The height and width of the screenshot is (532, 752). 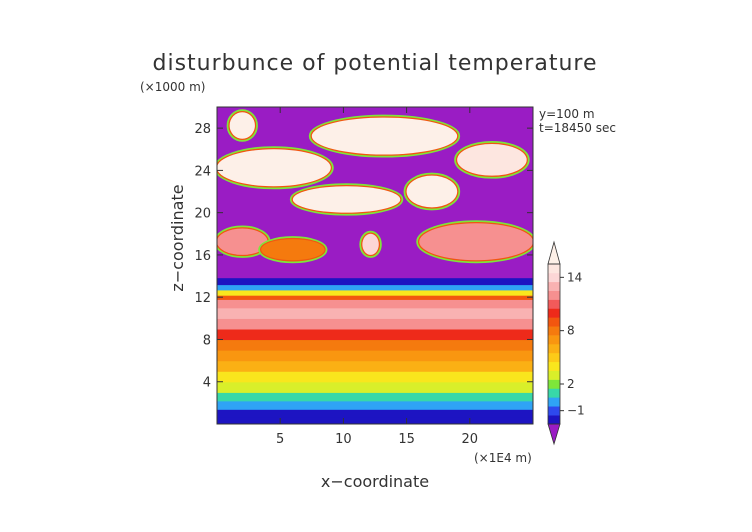 What do you see at coordinates (503, 458) in the screenshot?
I see `x-unit-label: (×1E4 m)` at bounding box center [503, 458].